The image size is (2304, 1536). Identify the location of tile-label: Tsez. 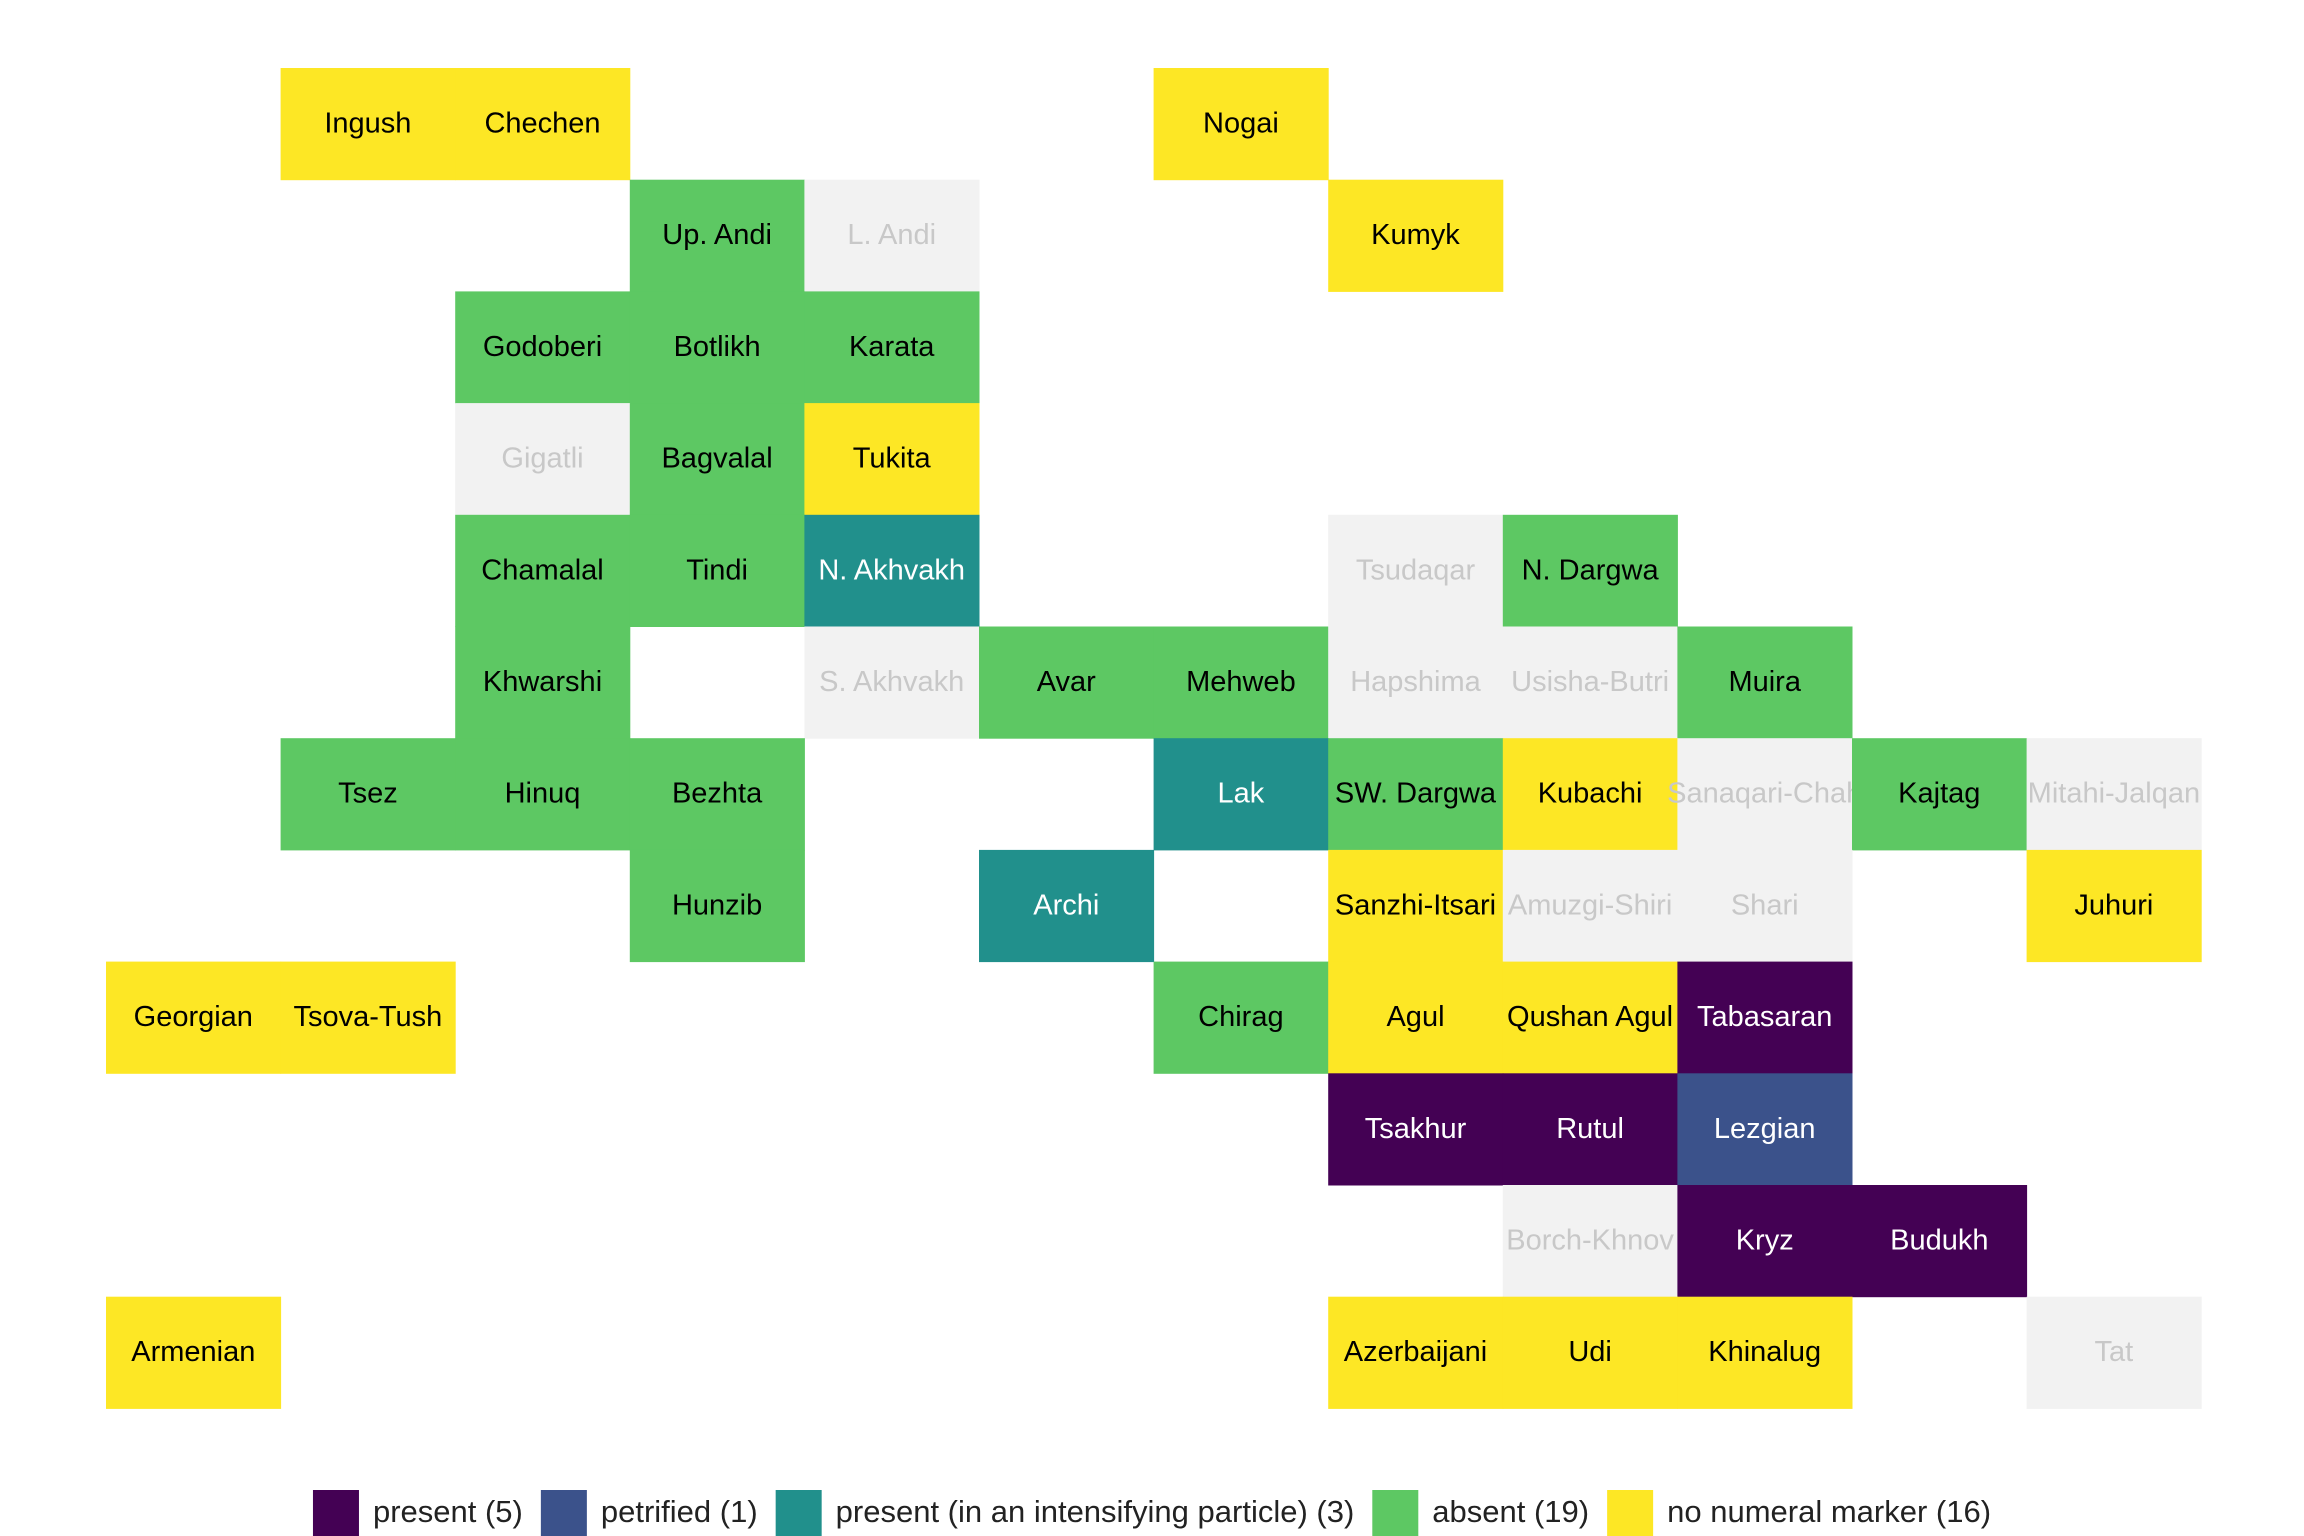
(368, 794).